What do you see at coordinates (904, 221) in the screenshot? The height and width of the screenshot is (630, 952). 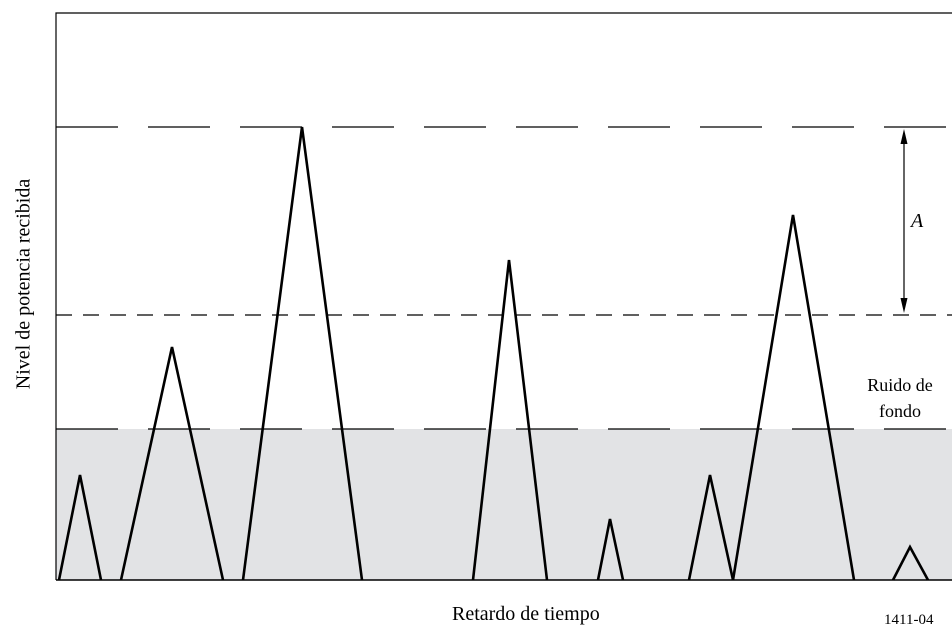 I see `range-arrow` at bounding box center [904, 221].